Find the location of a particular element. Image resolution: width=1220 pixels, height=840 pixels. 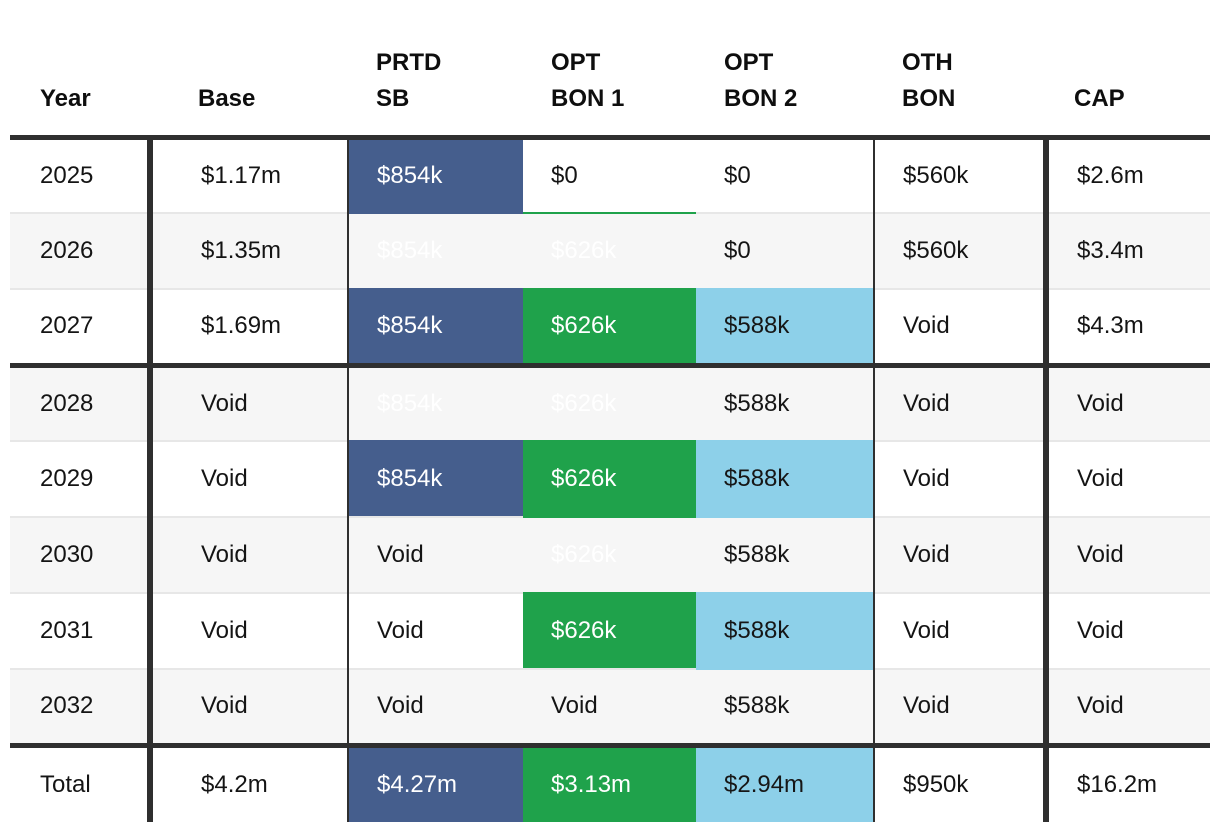

table-row-2030: 2030 Void Void $626k $588k Void Void is located at coordinates (610, 554).